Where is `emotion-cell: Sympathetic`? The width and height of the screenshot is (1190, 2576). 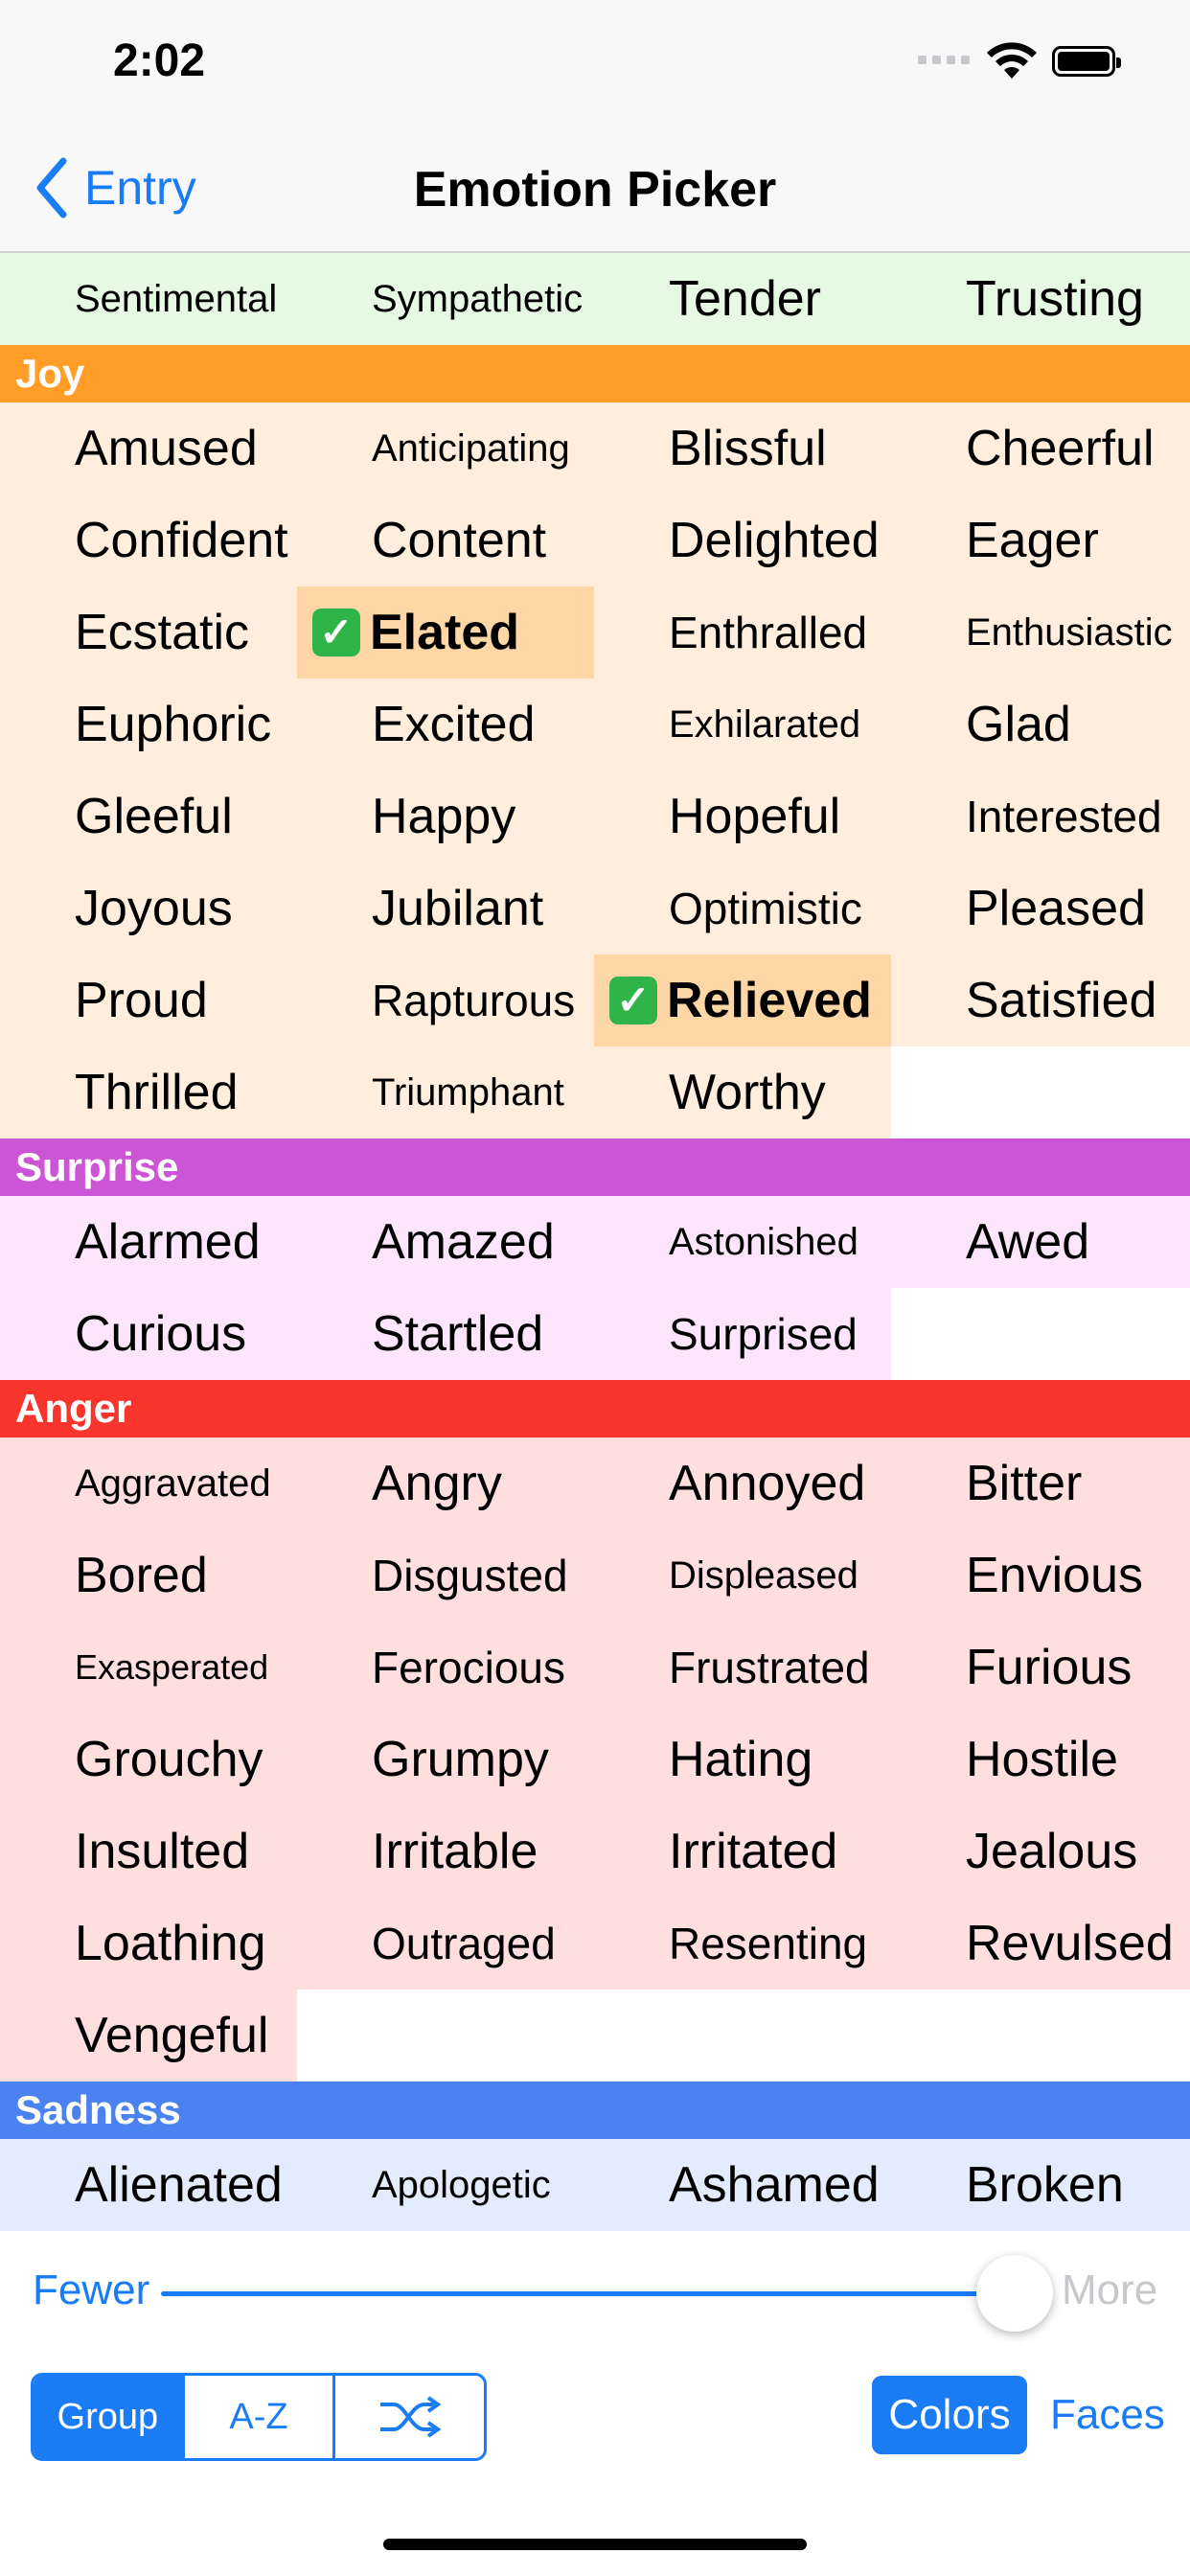
emotion-cell: Sympathetic is located at coordinates (445, 299).